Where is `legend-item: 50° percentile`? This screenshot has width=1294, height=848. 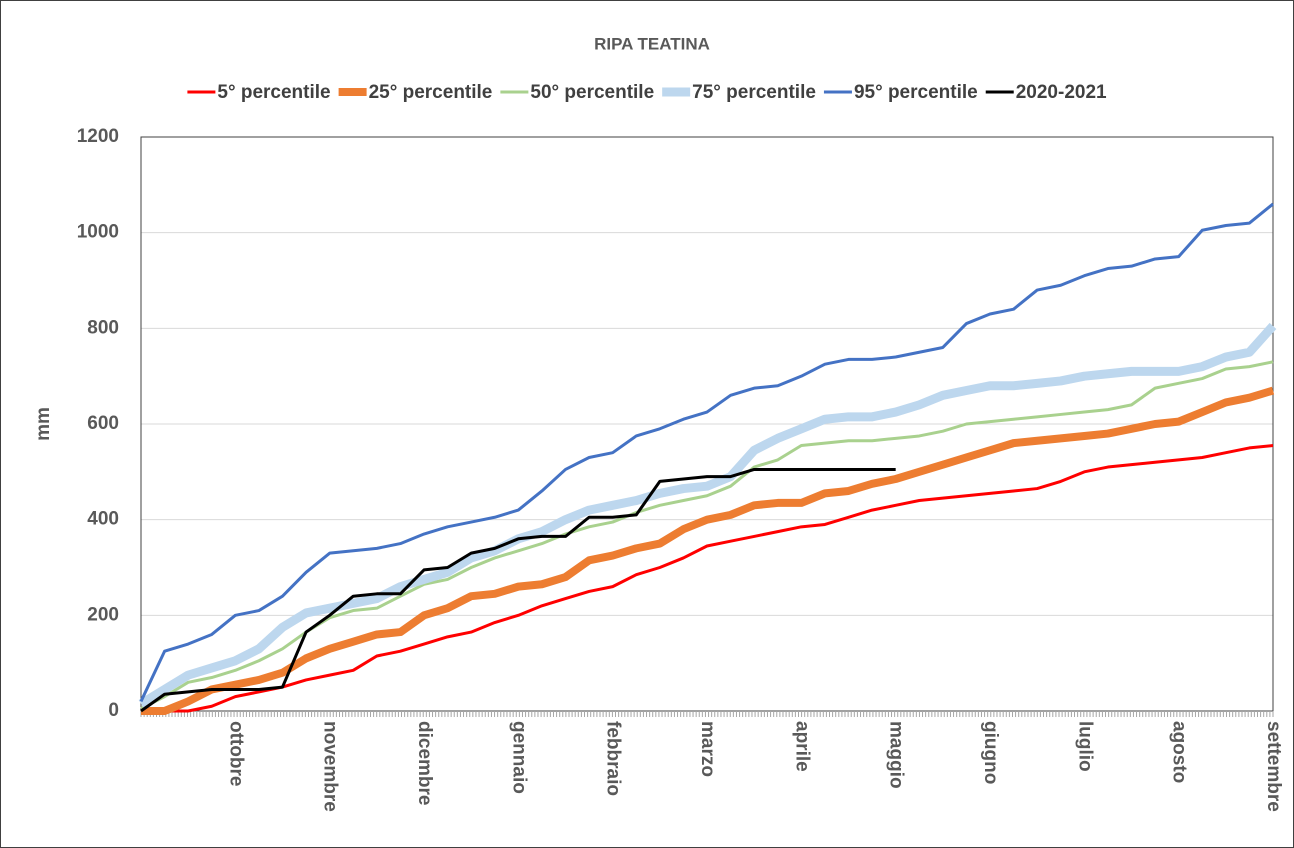
legend-item: 50° percentile is located at coordinates (577, 92).